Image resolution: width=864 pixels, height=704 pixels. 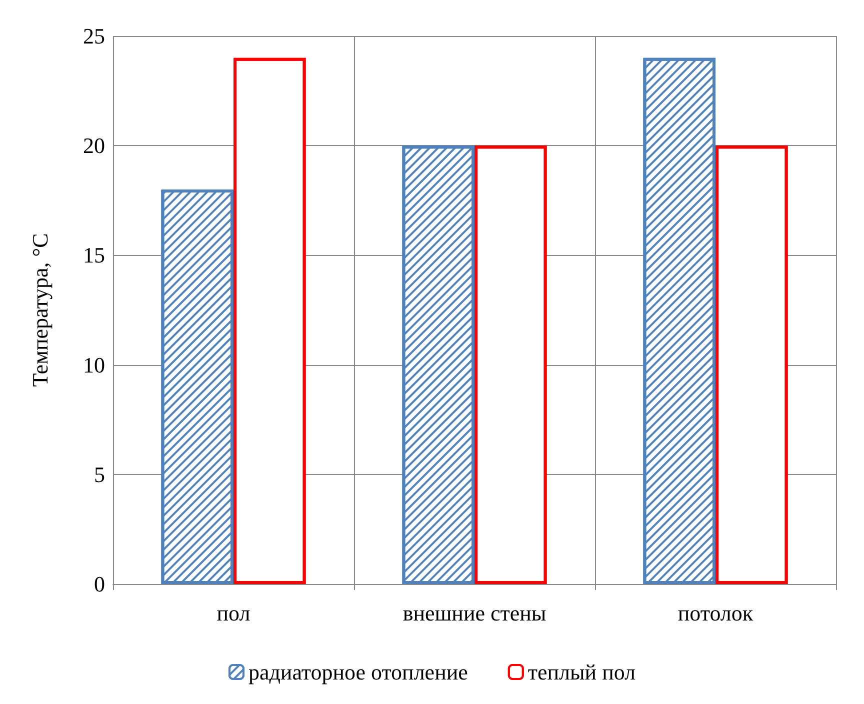 I want to click on legend-label: радиаторное отопление, so click(x=358, y=672).